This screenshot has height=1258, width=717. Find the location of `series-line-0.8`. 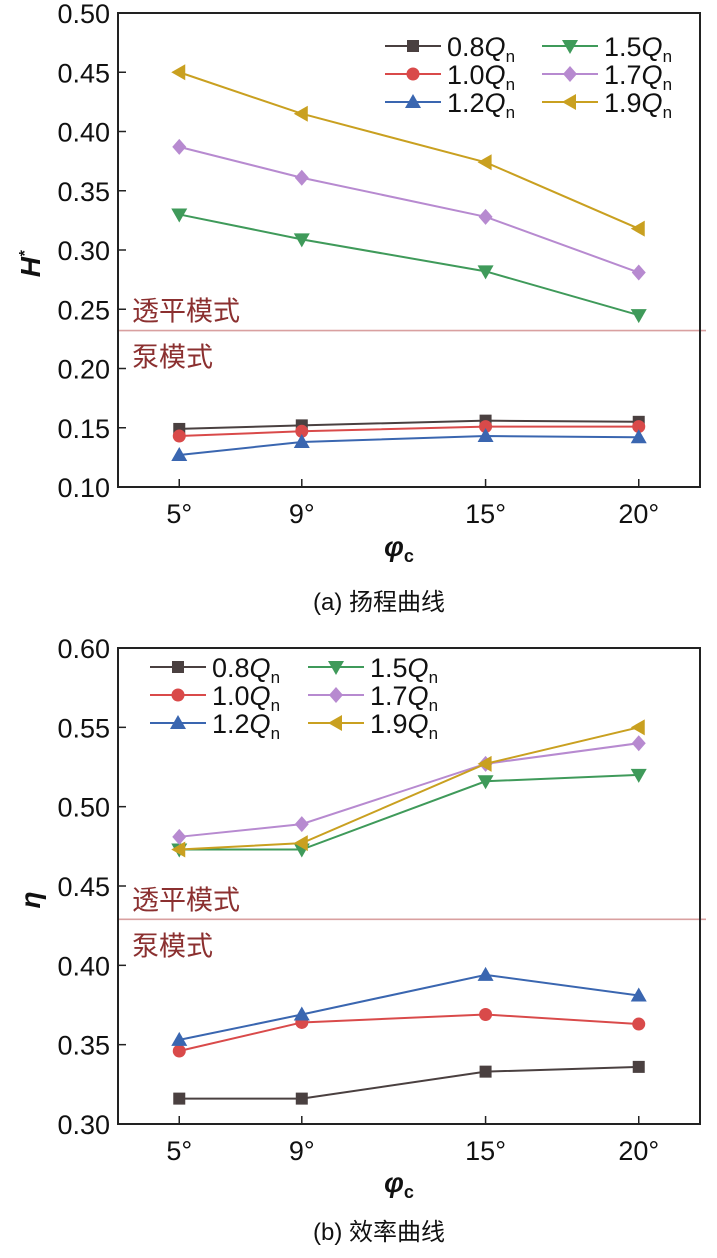

series-line-0.8 is located at coordinates (409, 424).